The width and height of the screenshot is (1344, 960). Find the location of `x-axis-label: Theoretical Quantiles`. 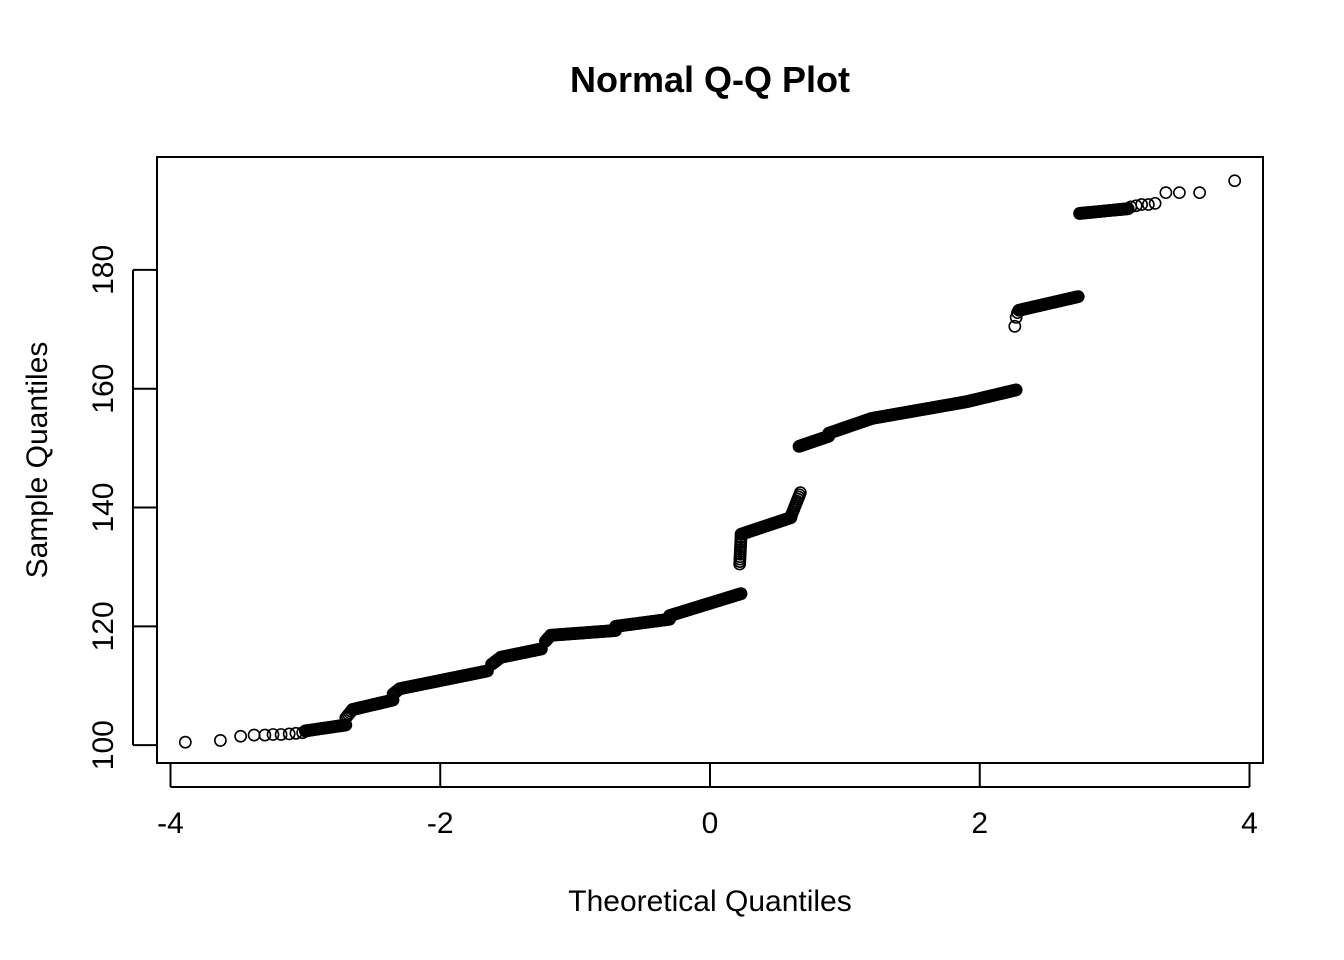

x-axis-label: Theoretical Quantiles is located at coordinates (709, 901).